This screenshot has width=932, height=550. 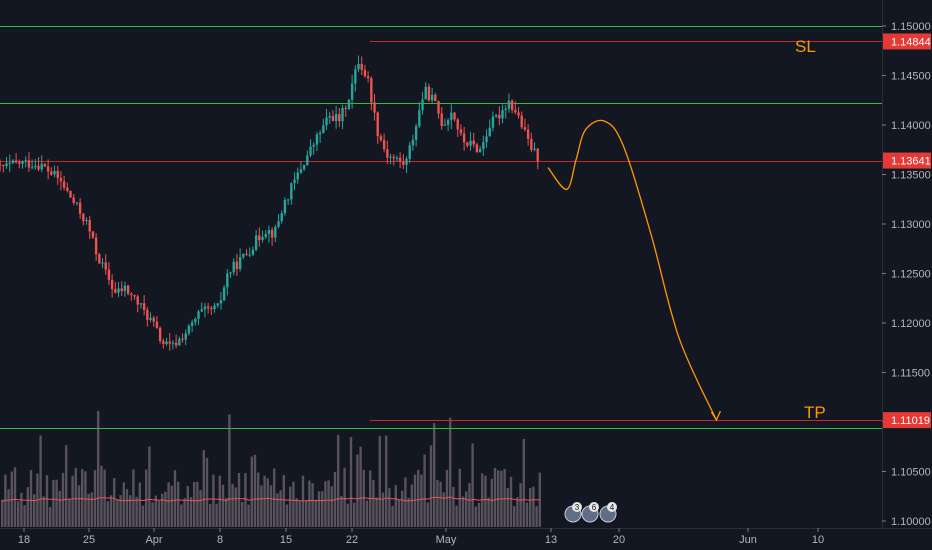 I want to click on time-axis: 18 25 Apr 8 15 22 May 13 20 Jun 10, so click(x=421, y=537).